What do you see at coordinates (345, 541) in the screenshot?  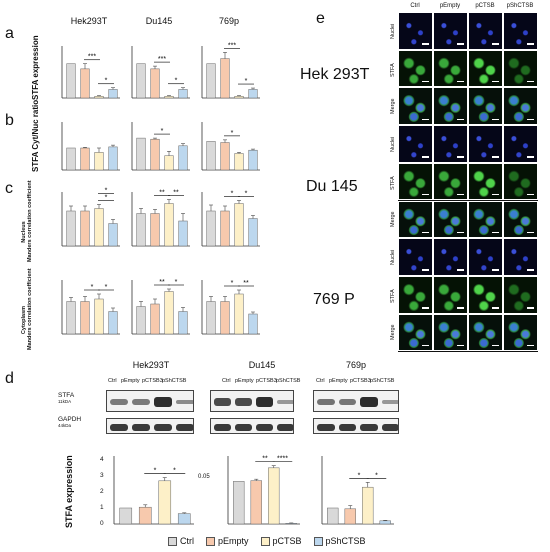 I see `legend-label-pshctsb: pShCTSB` at bounding box center [345, 541].